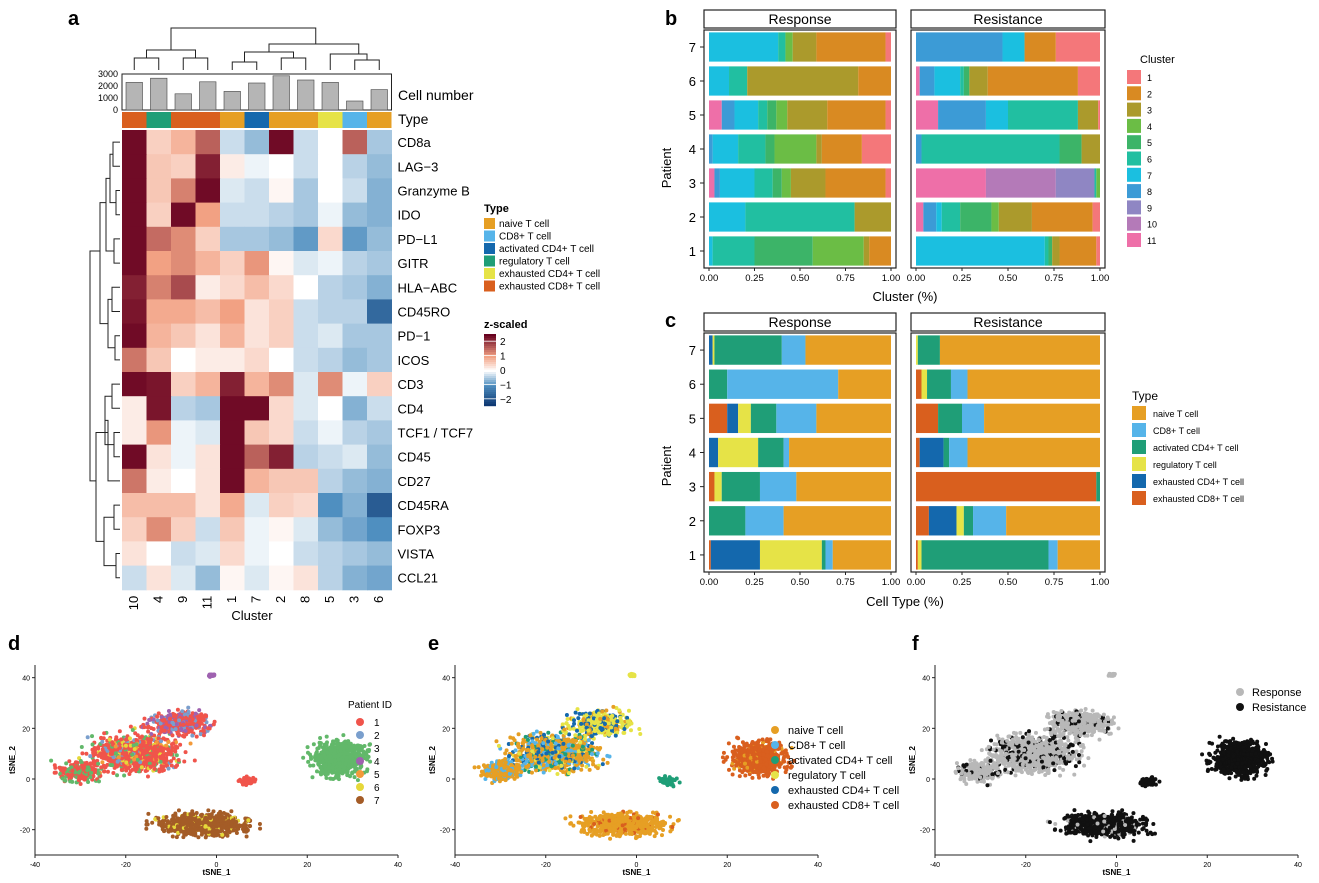  Describe the element at coordinates (692, 115) in the screenshot. I see `y-tick-label: 5` at that location.